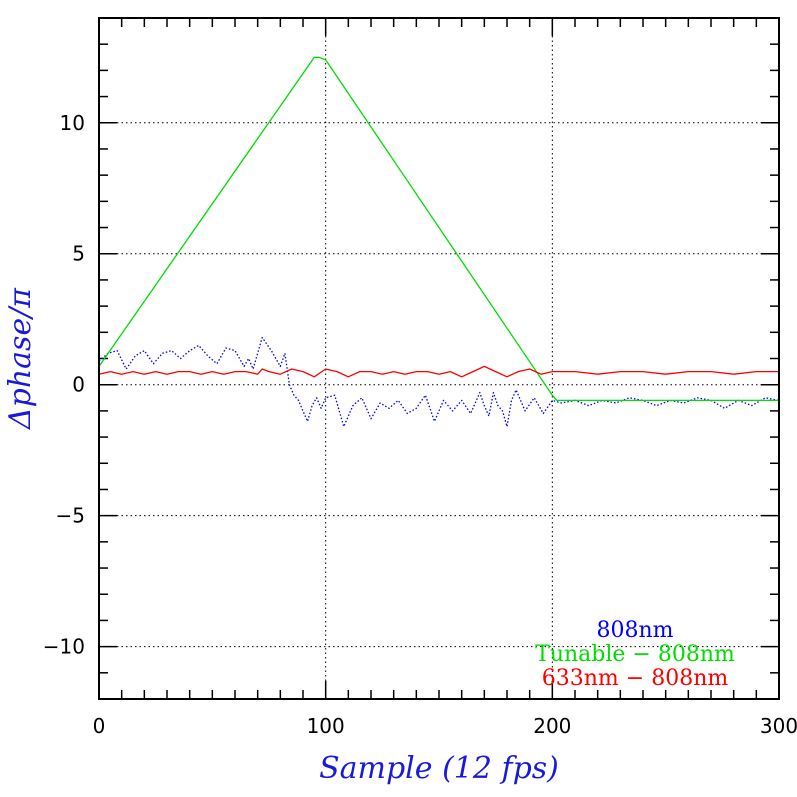  Describe the element at coordinates (72, 123) in the screenshot. I see `y-tick-label: 10` at that location.